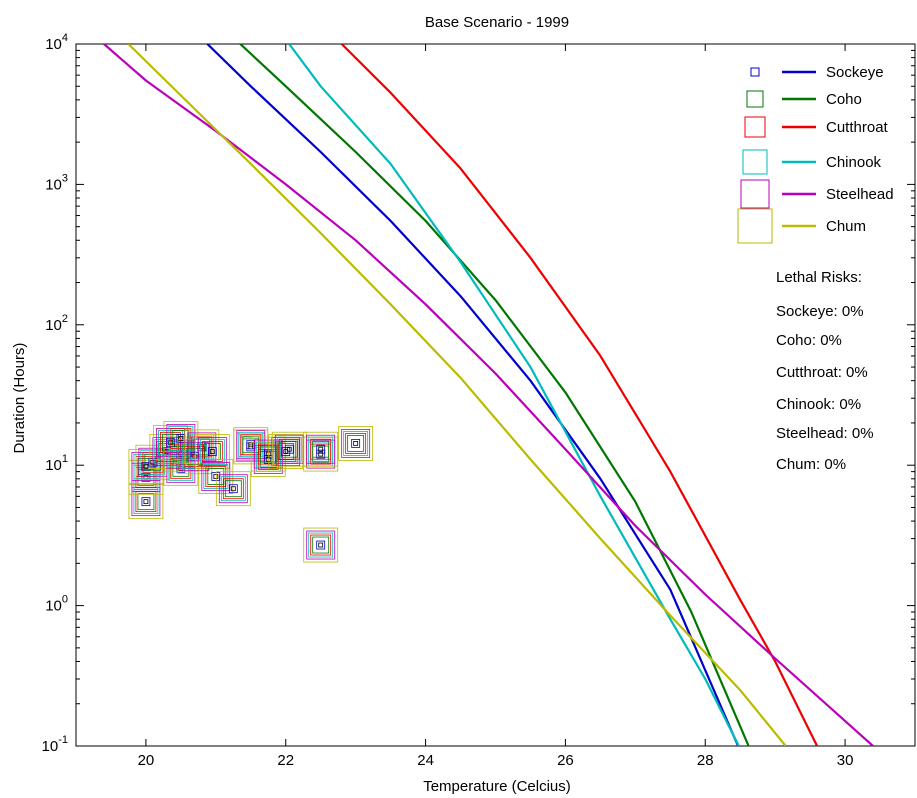 The height and width of the screenshot is (798, 917). Describe the element at coordinates (755, 226) in the screenshot. I see `legend-marker-chum` at that location.